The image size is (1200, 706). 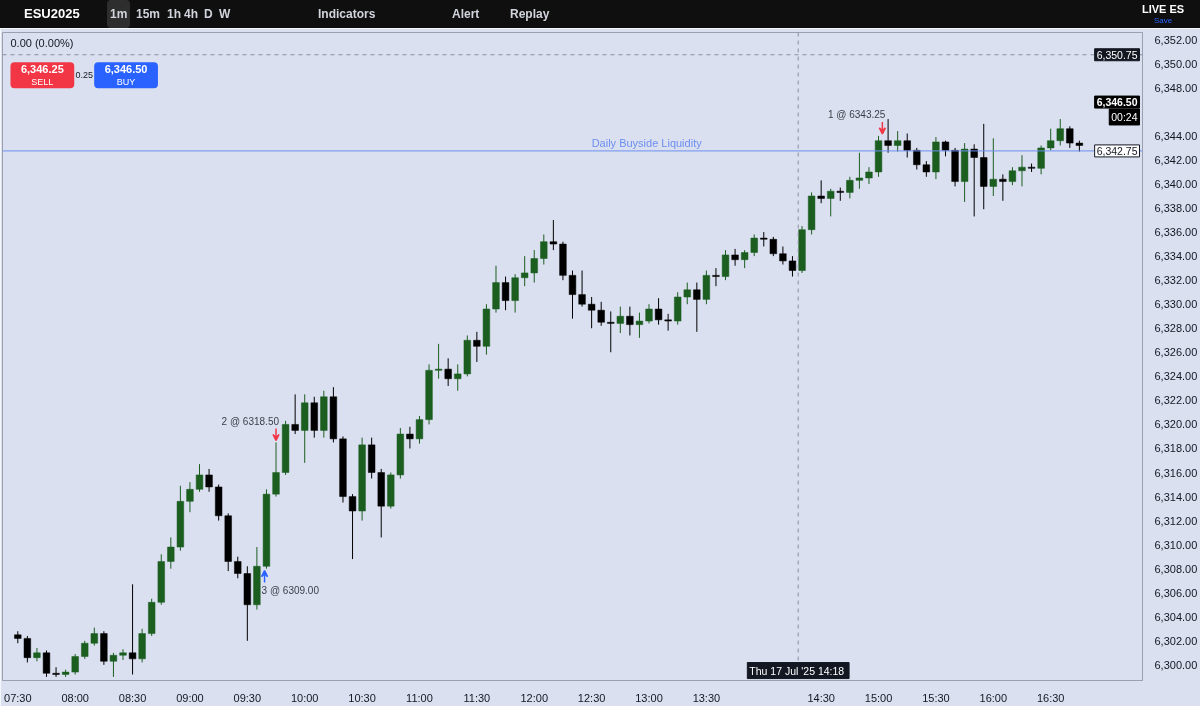 What do you see at coordinates (1176, 496) in the screenshot?
I see `y-tick-label: 6,314.00` at bounding box center [1176, 496].